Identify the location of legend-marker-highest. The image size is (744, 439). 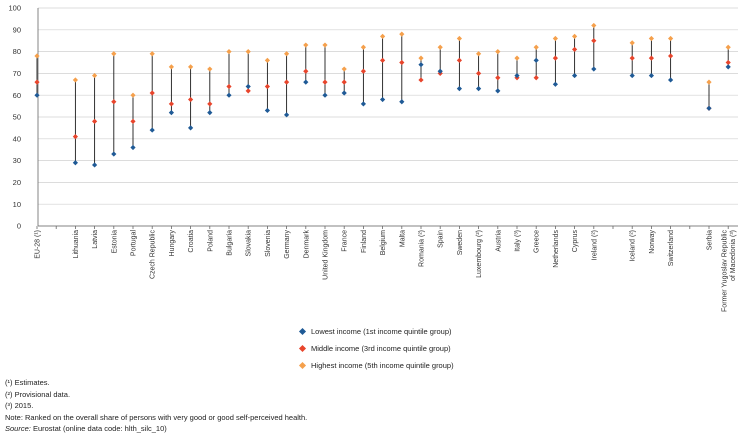
(302, 365).